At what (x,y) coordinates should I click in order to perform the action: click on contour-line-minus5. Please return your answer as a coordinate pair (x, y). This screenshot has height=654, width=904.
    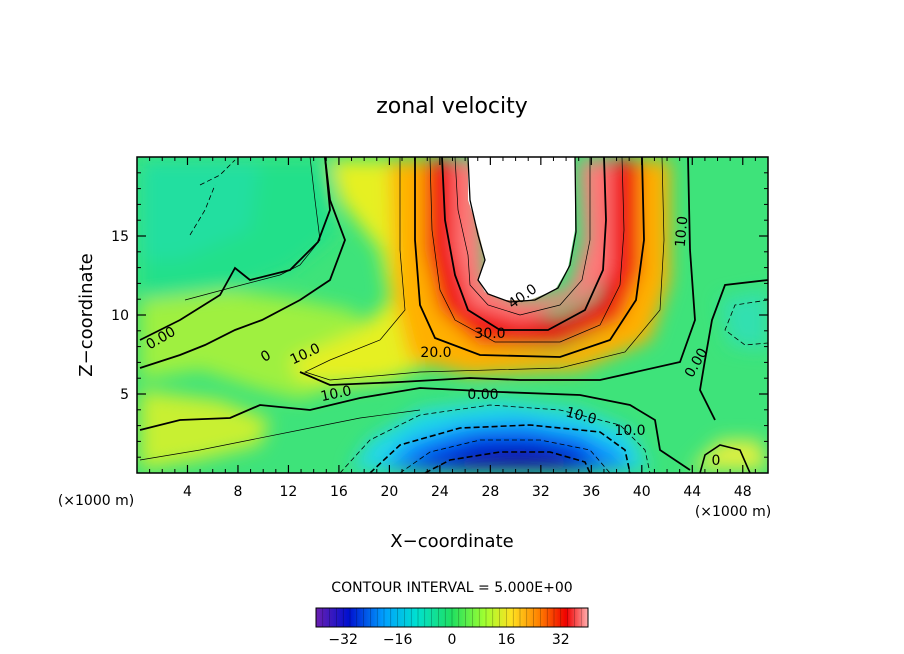
    Looking at the image, I should click on (495, 438).